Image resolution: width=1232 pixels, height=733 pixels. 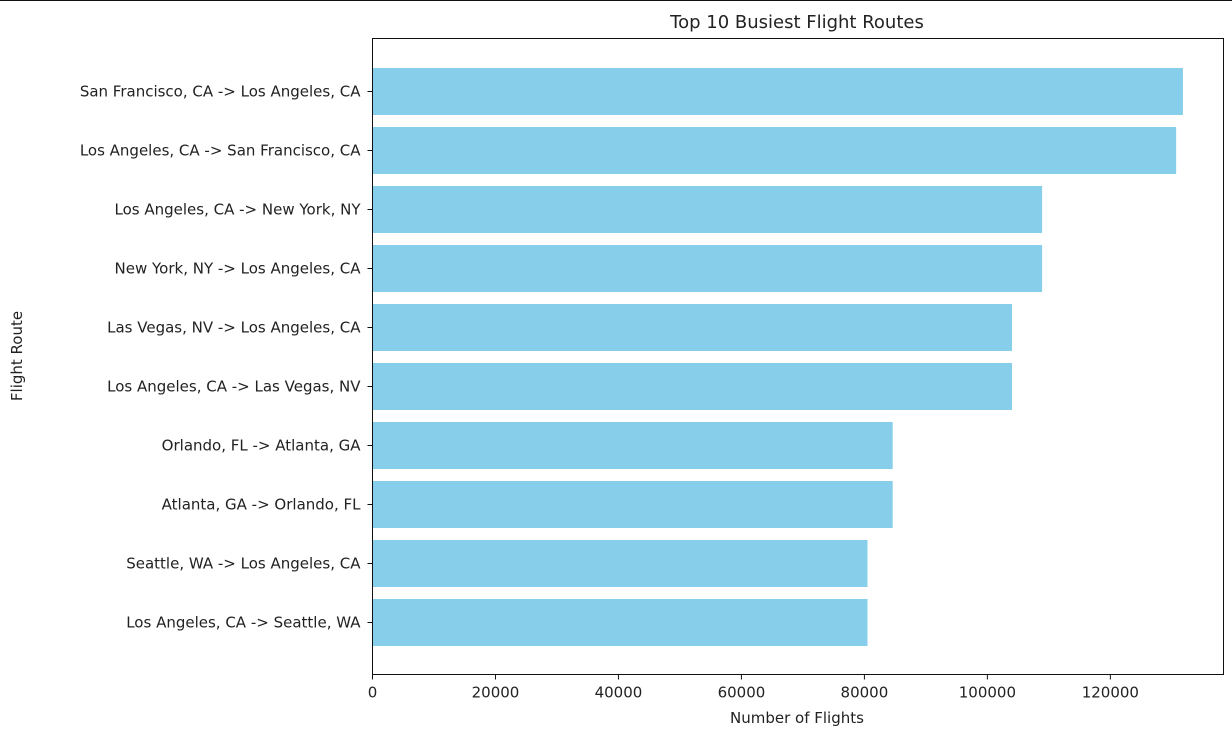 What do you see at coordinates (261, 505) in the screenshot?
I see `y-tick-label: Atlanta, GA -> Orlando, FL` at bounding box center [261, 505].